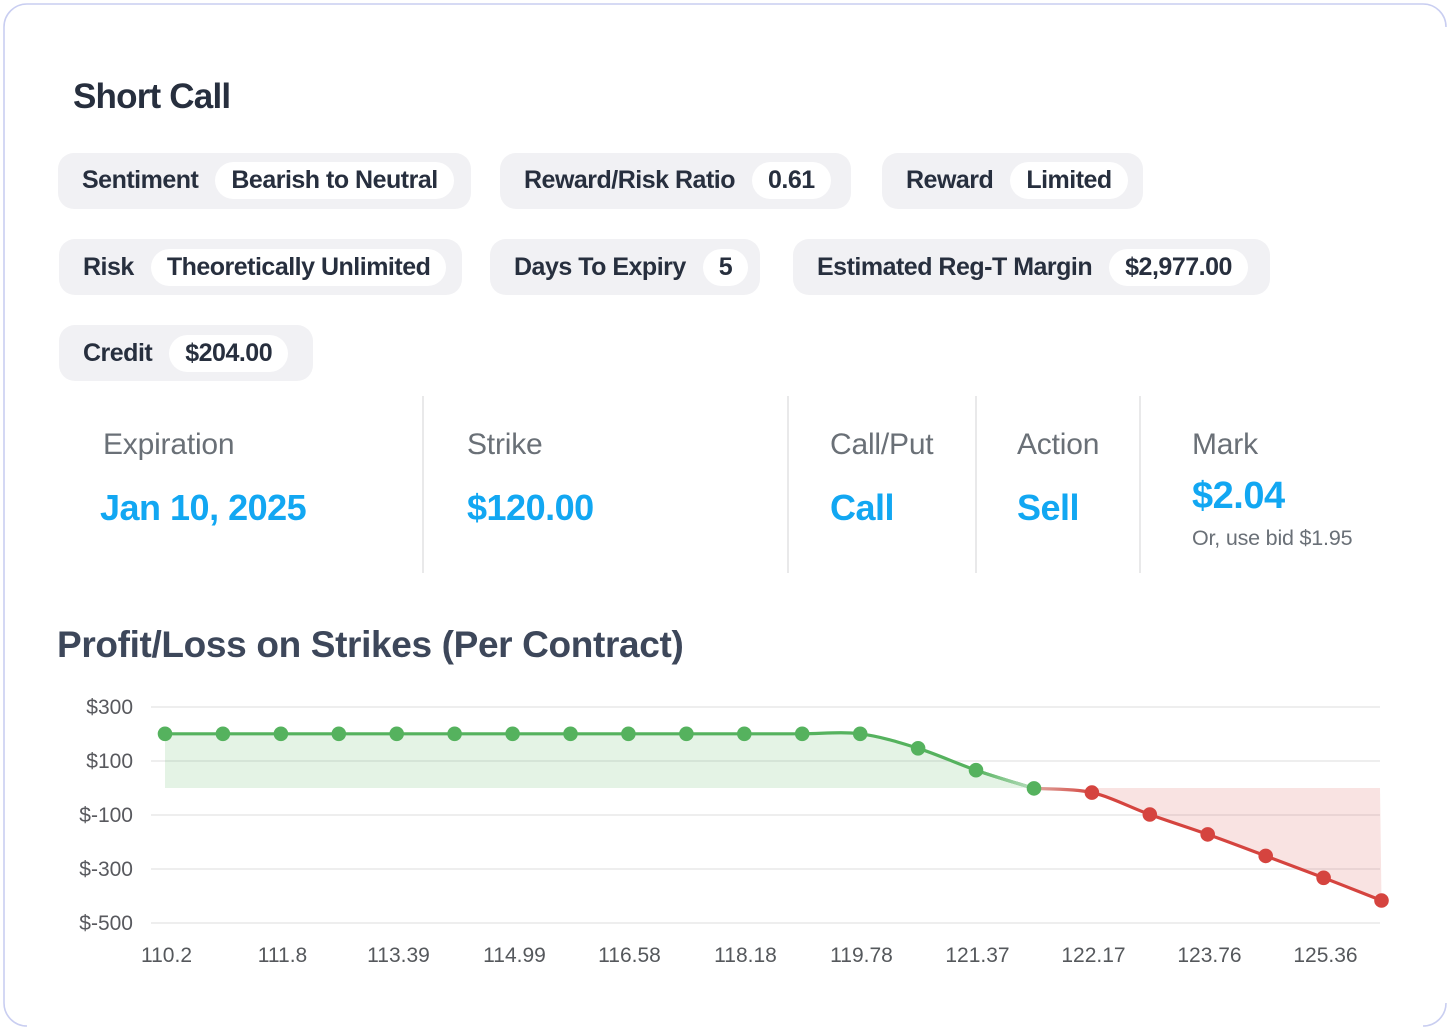 Image resolution: width=1450 pixels, height=1030 pixels. I want to click on svg-text: 123.76, so click(1209, 955).